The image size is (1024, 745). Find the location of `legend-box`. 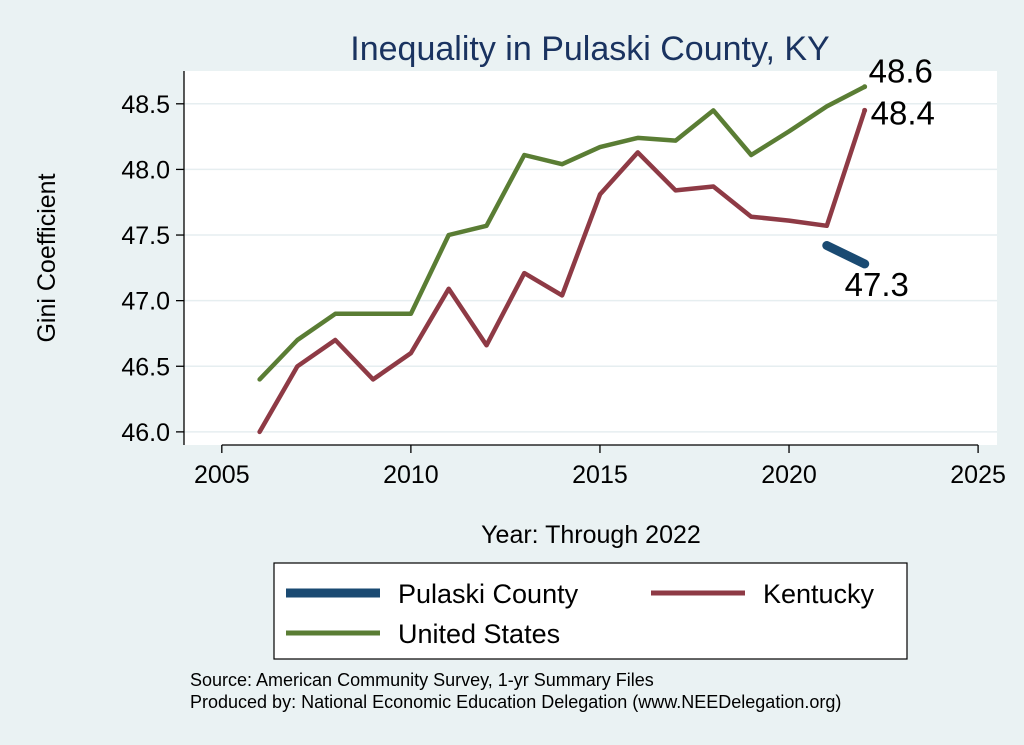

legend-box is located at coordinates (590, 611).